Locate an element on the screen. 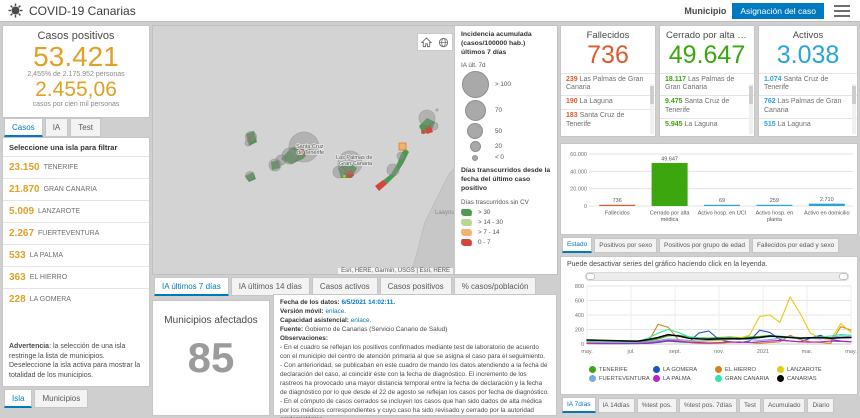  legend-la-palma: LA PALMA is located at coordinates (684, 378).